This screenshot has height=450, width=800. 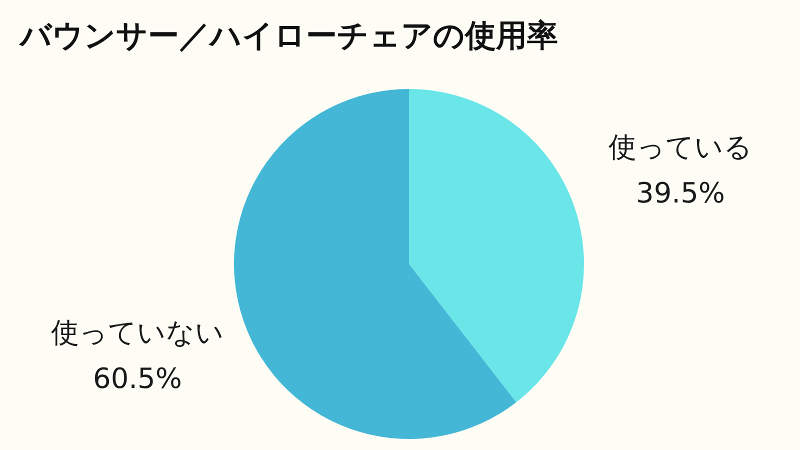 I want to click on slice-label: 使っていない, so click(x=137, y=333).